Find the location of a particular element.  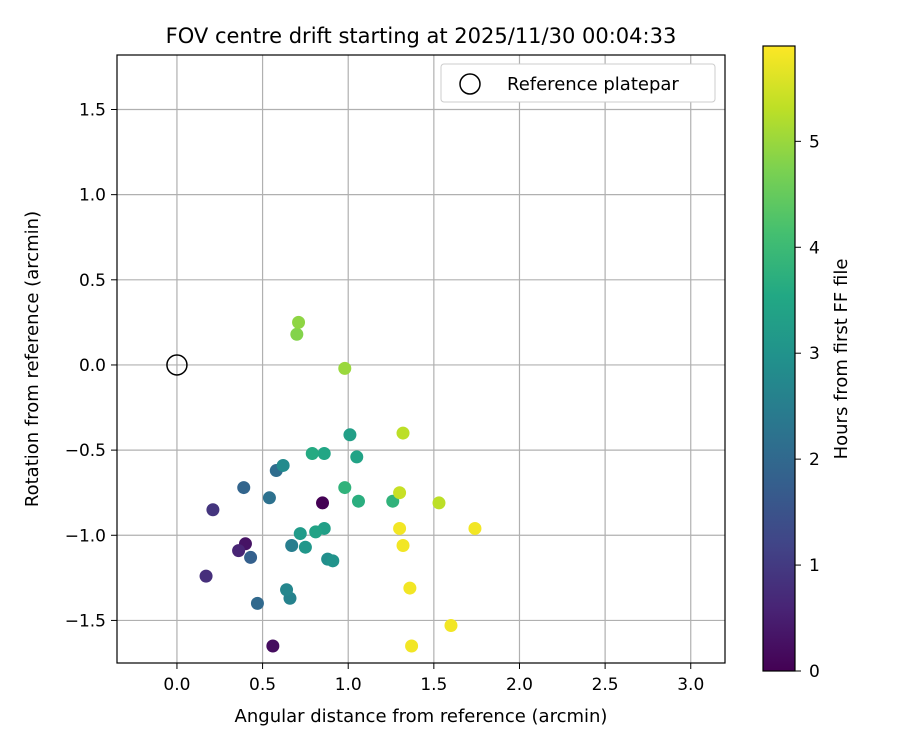

legend: Reference platepar is located at coordinates (578, 83).